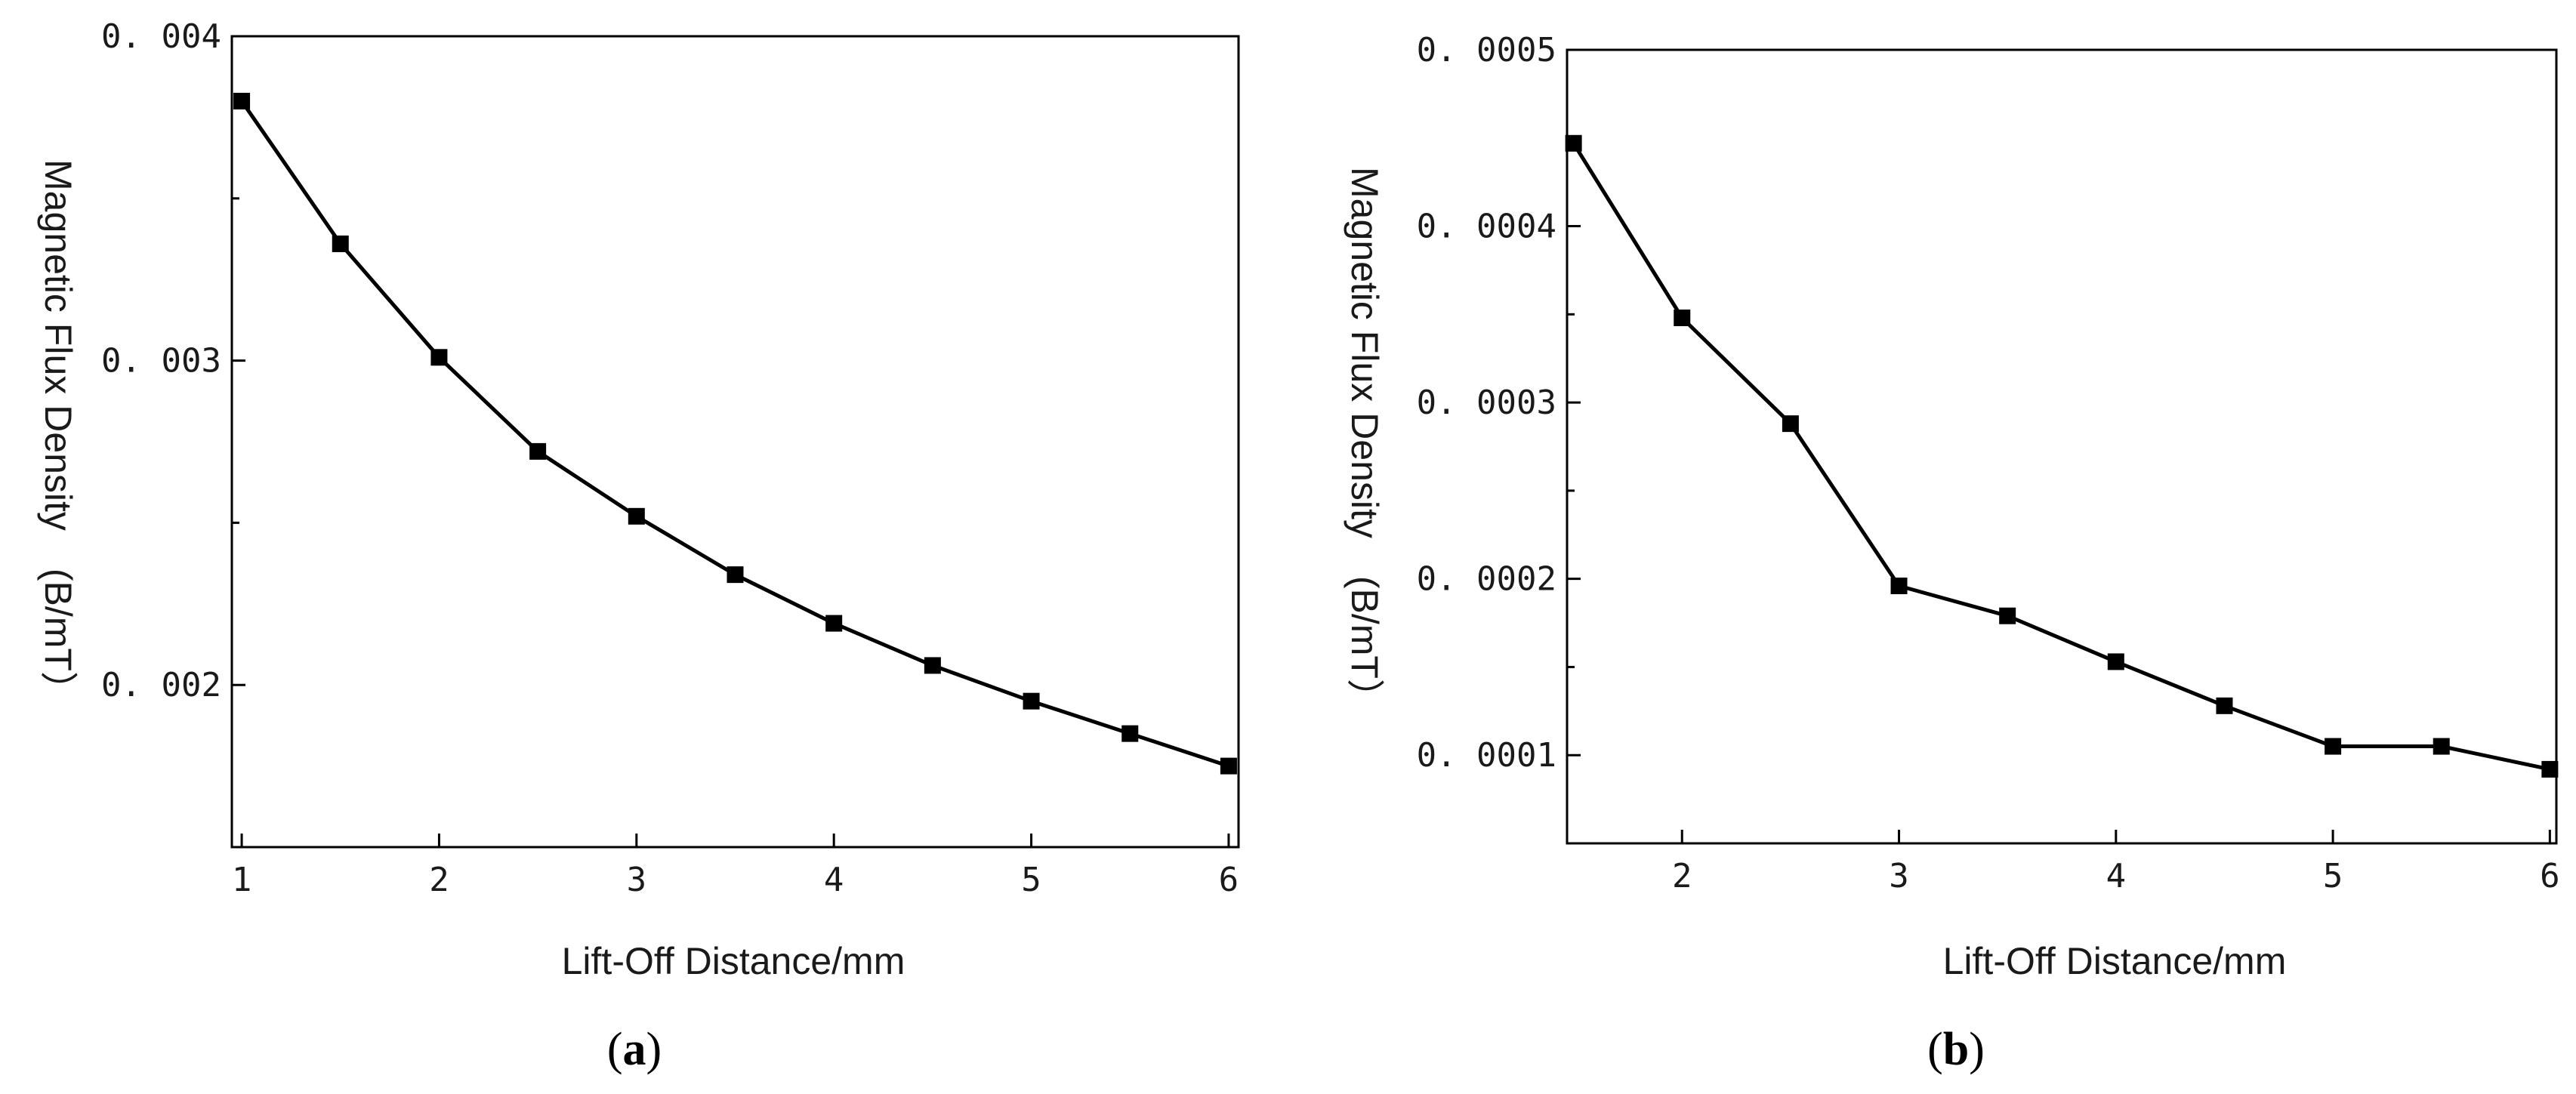  What do you see at coordinates (1682, 876) in the screenshot?
I see `x-tick-label-b: 2` at bounding box center [1682, 876].